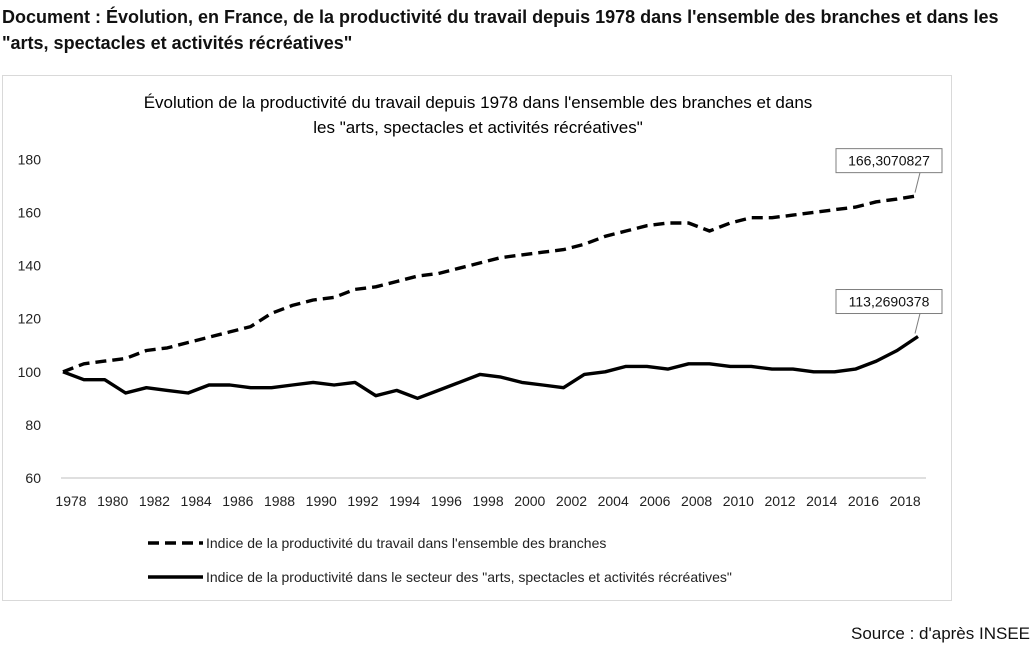 The width and height of the screenshot is (1030, 665). I want to click on x-tick-label: 1998, so click(487, 501).